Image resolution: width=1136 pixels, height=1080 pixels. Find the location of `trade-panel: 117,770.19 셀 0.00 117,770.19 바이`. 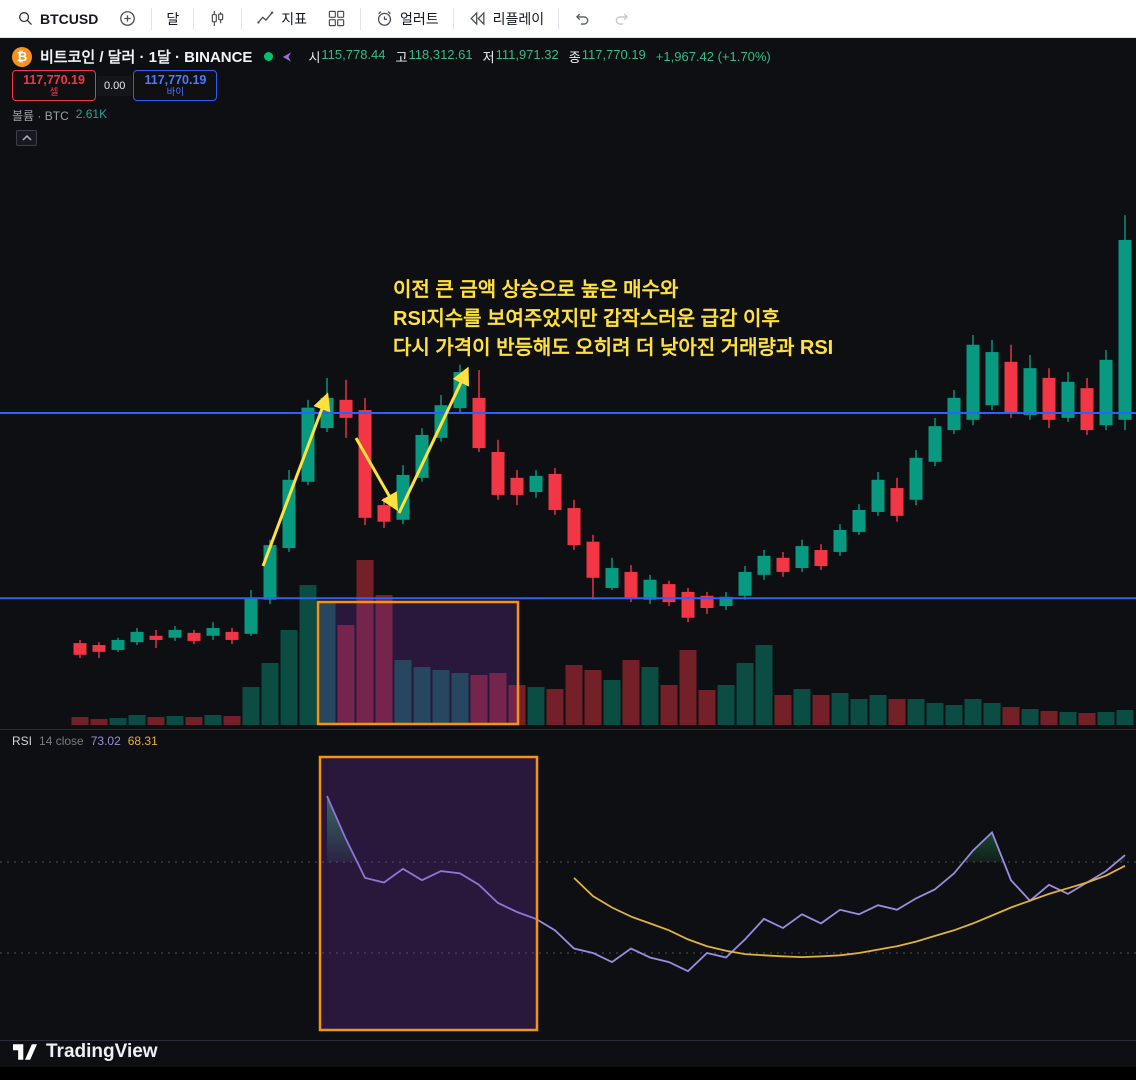

trade-panel: 117,770.19 셀 0.00 117,770.19 바이 is located at coordinates (115, 85).